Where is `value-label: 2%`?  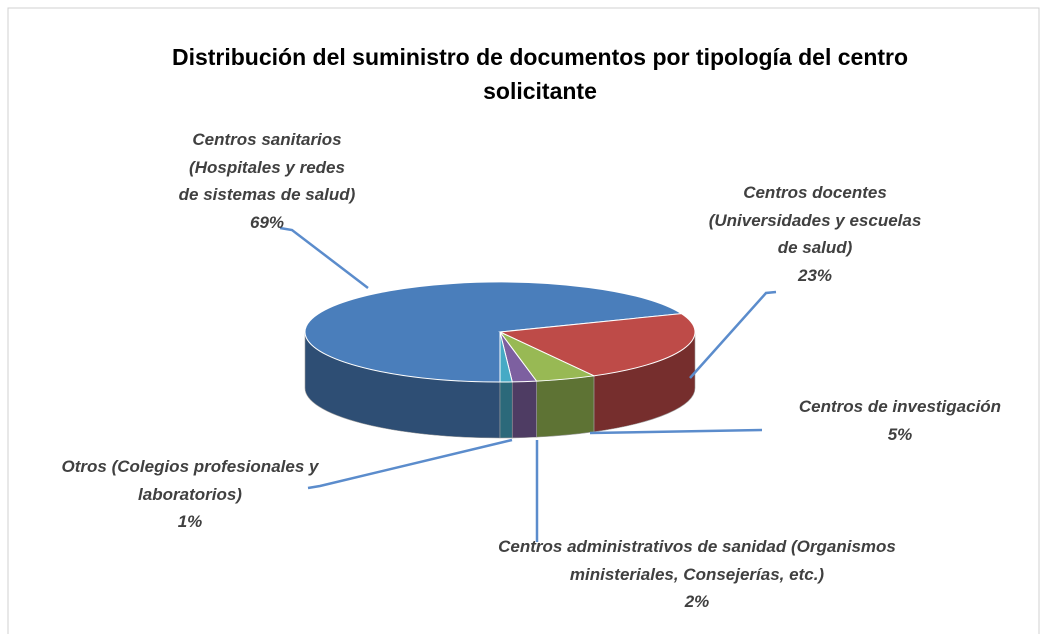 value-label: 2% is located at coordinates (697, 601).